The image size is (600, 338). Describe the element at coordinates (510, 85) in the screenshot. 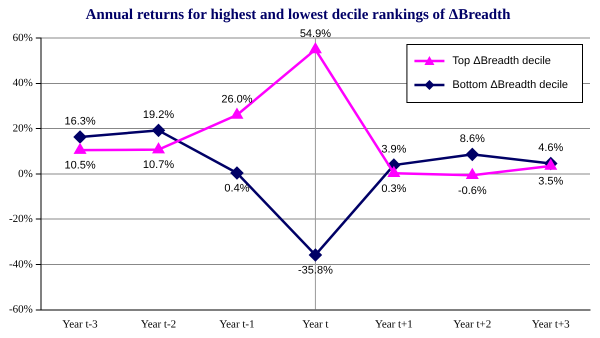

I see `legend-label: Bottom ΔBreadth decile` at that location.